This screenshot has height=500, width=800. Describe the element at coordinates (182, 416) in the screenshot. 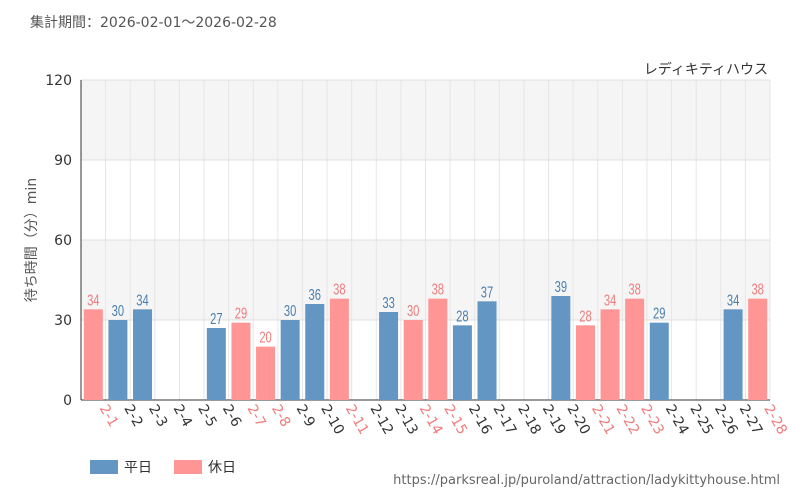

I see `x-tick-label: 2-4` at that location.